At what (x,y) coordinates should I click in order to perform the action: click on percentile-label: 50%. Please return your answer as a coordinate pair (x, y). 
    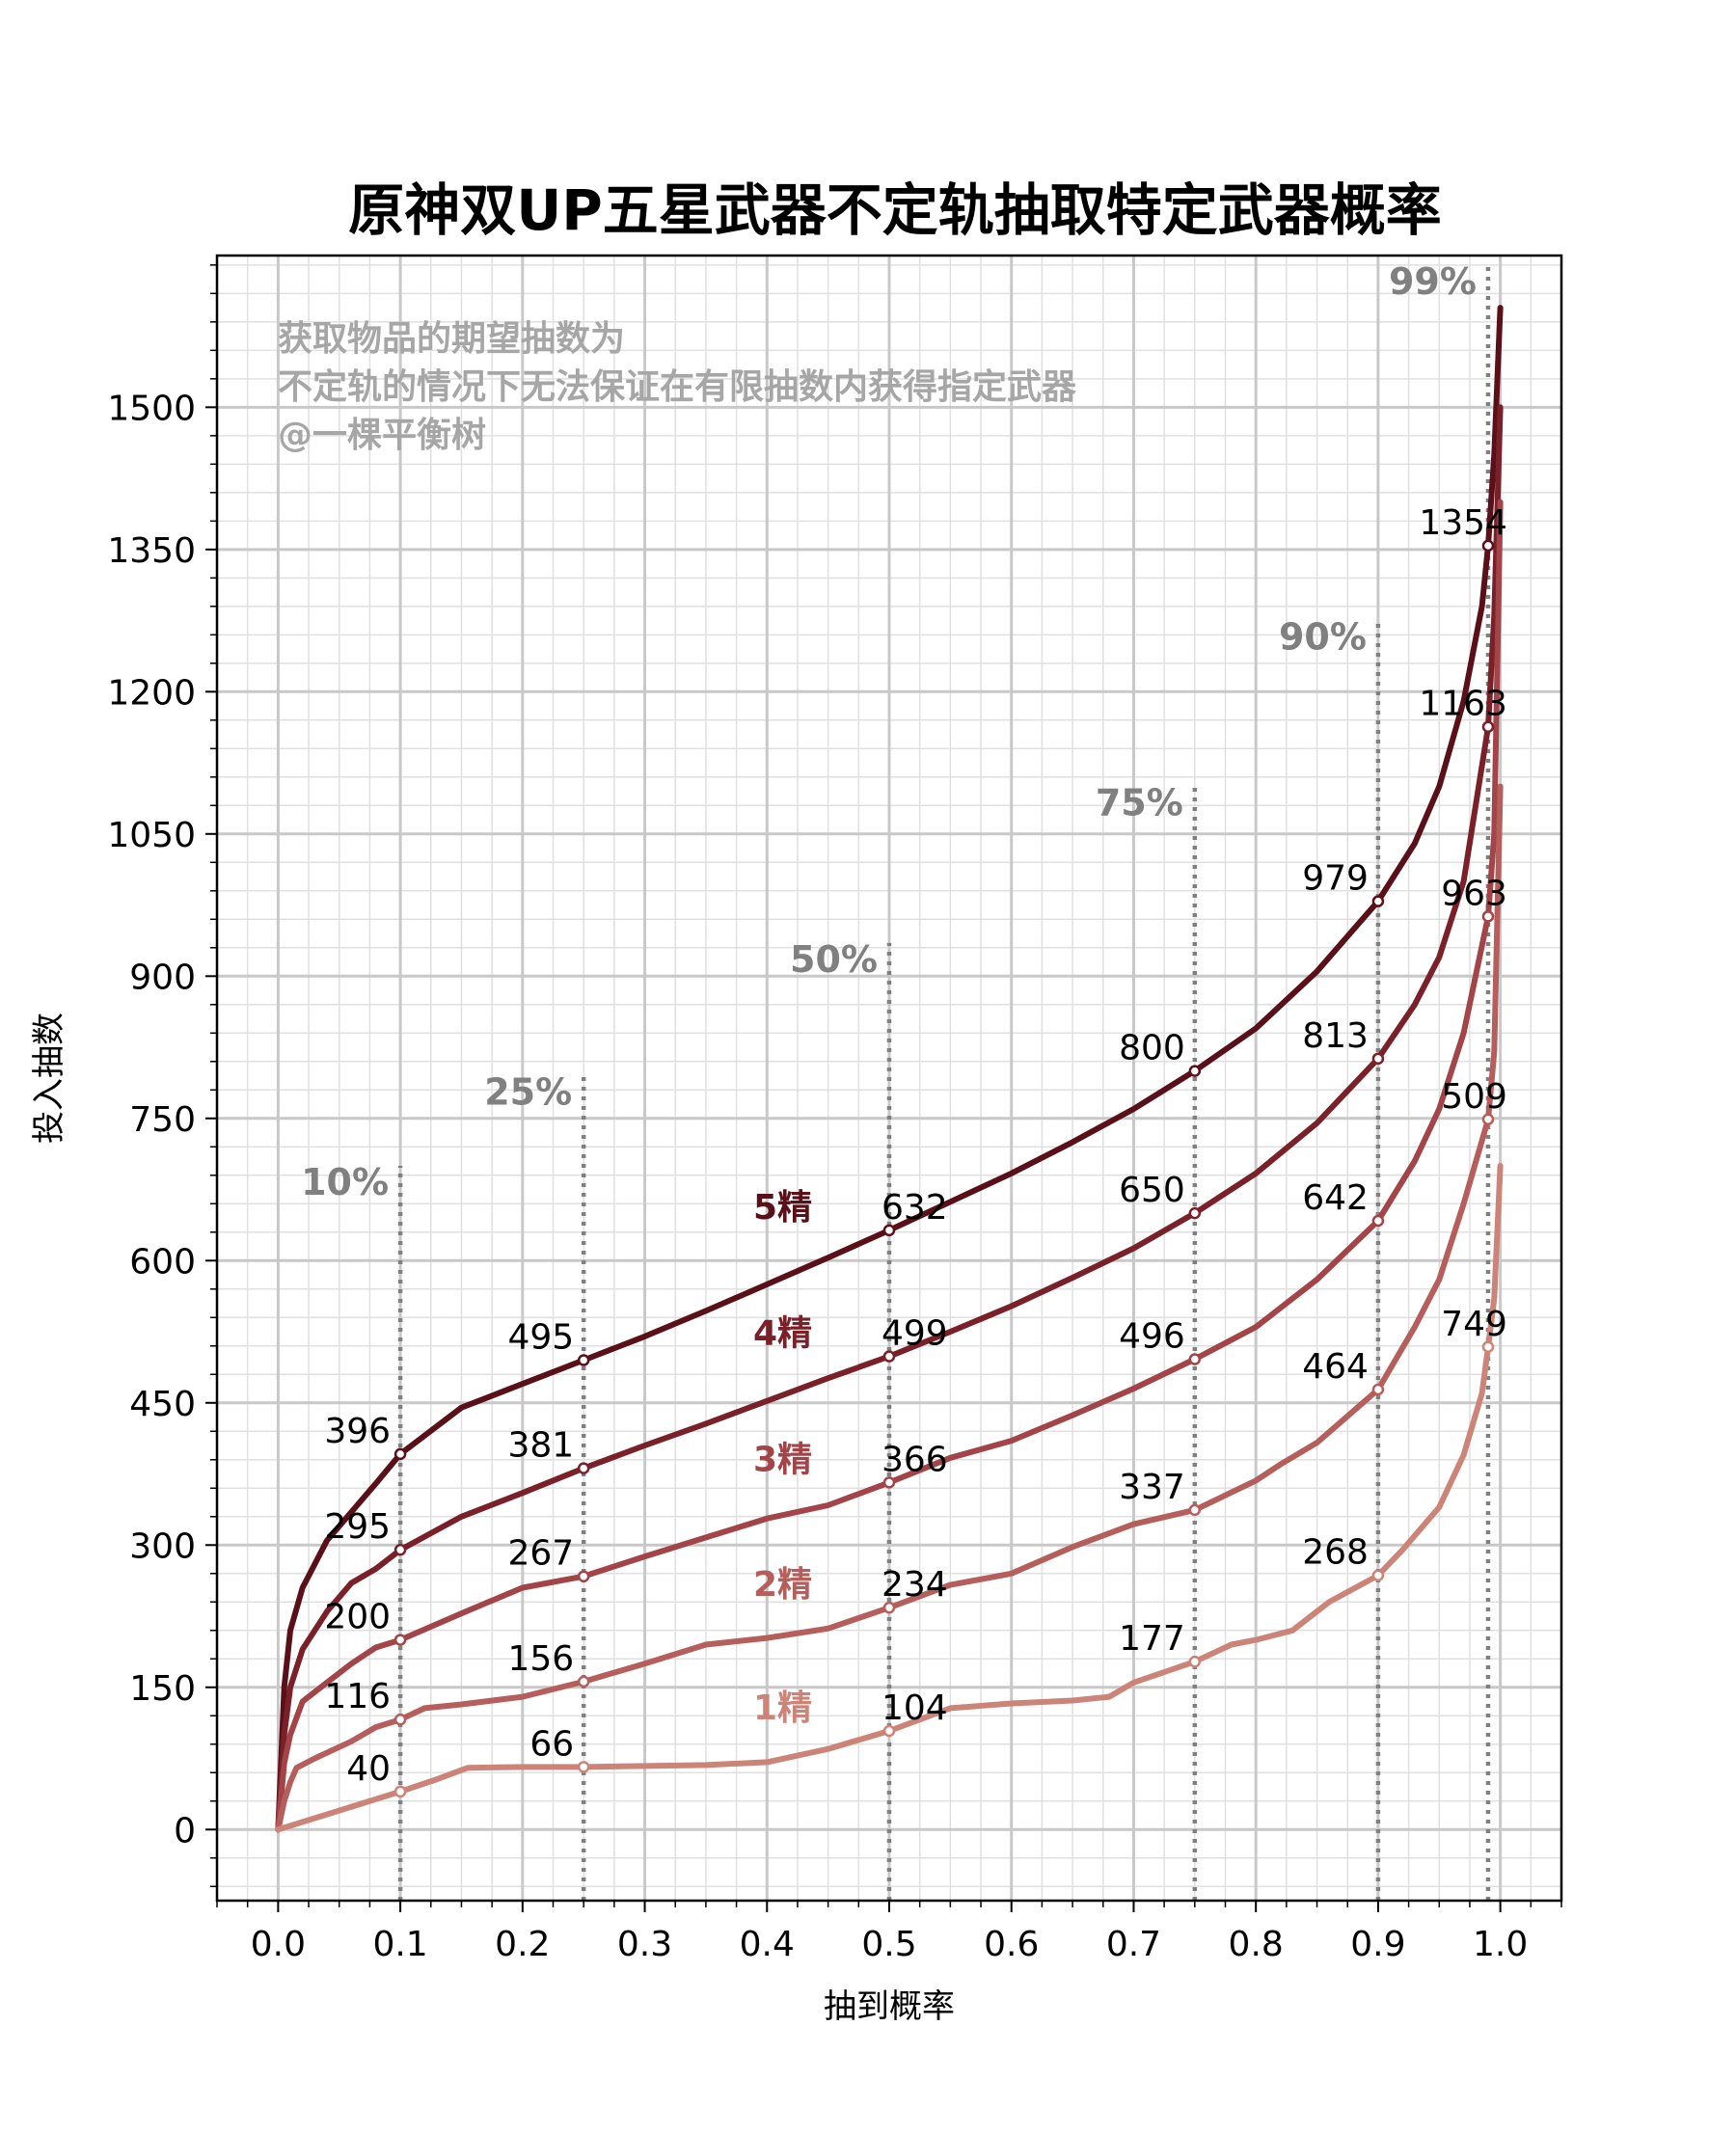
    Looking at the image, I should click on (834, 959).